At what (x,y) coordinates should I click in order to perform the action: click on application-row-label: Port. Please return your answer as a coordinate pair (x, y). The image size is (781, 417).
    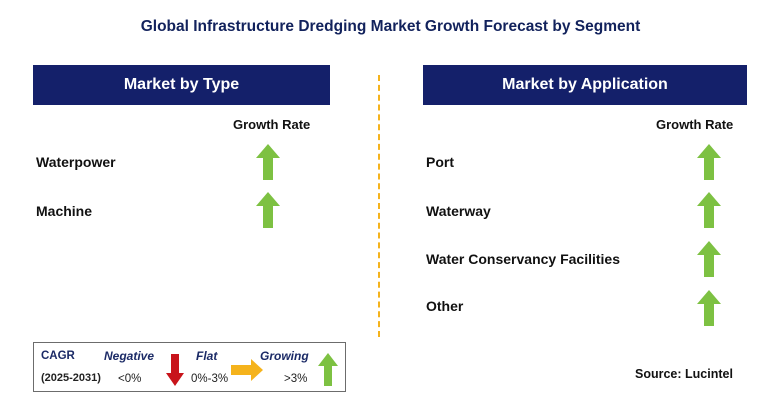
    Looking at the image, I should click on (440, 162).